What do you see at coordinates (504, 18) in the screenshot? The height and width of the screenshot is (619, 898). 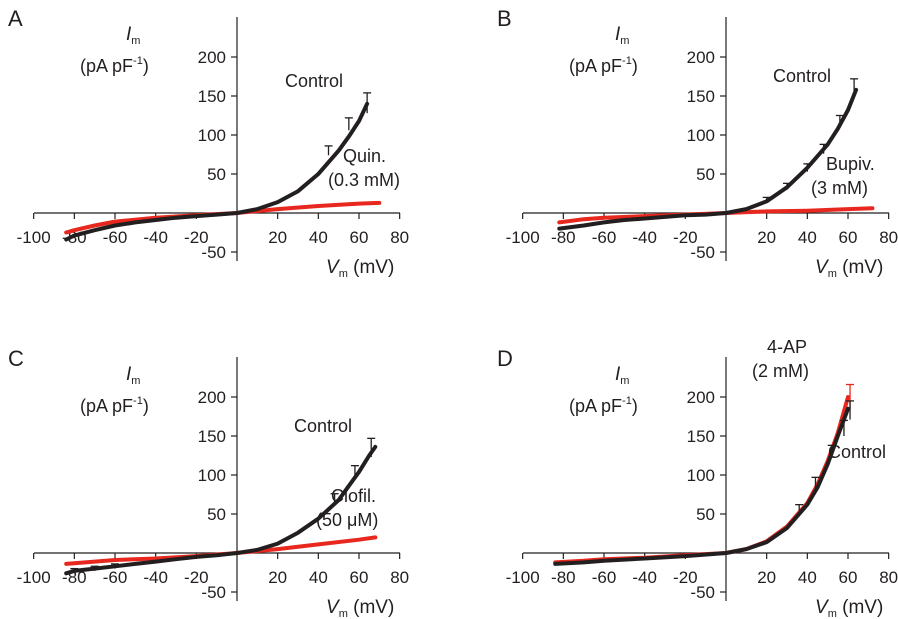 I see `panel-letter: B` at bounding box center [504, 18].